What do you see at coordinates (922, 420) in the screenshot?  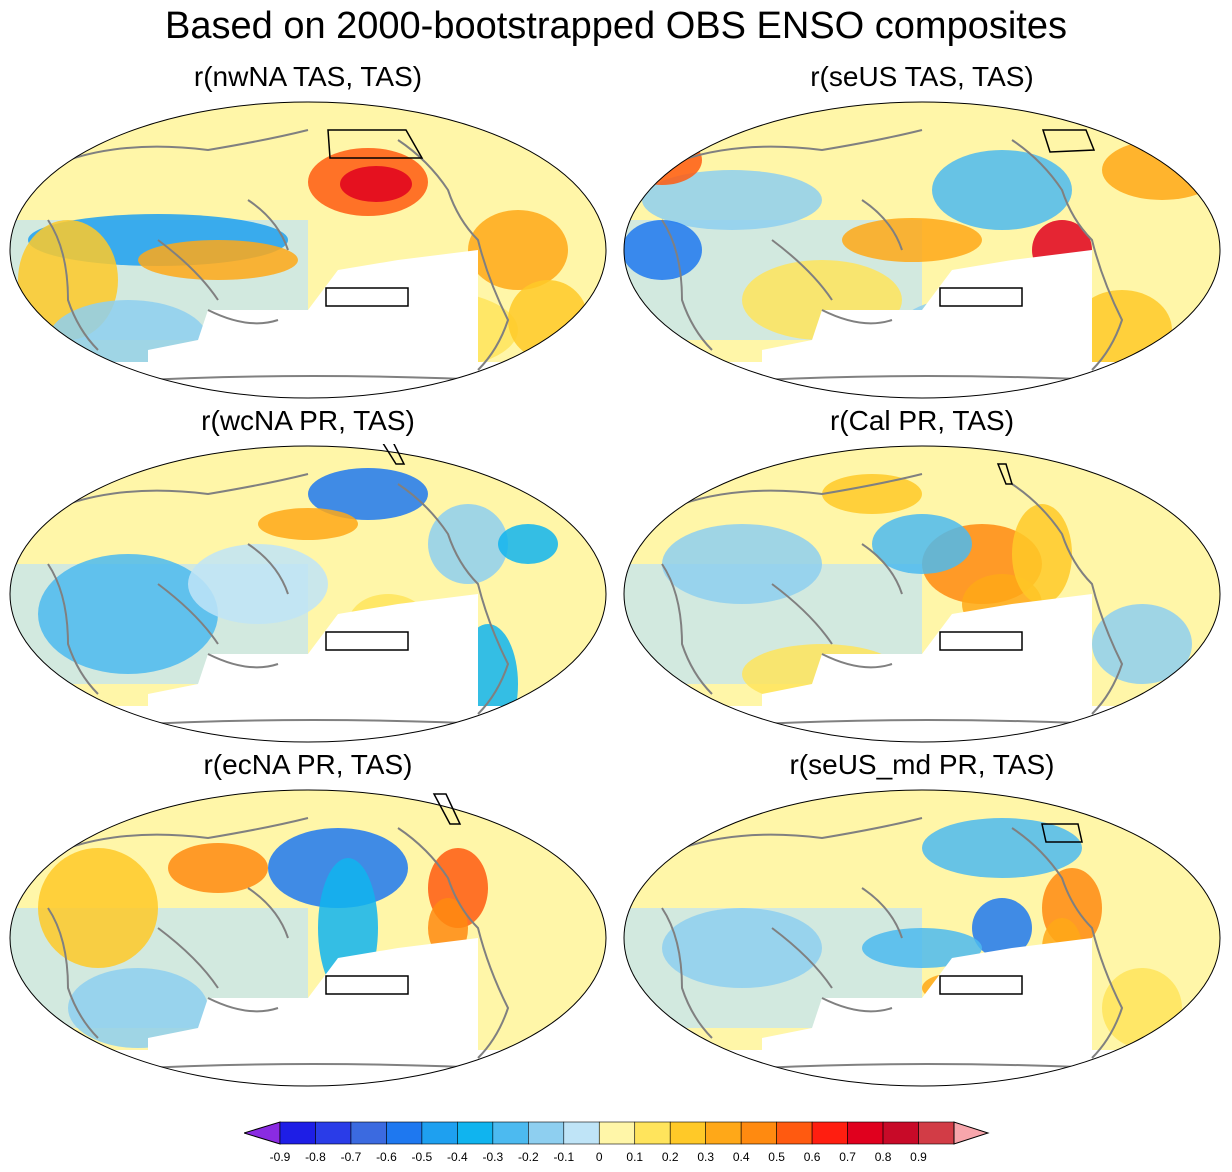 I see `panel-title: r(Cal PR, TAS)` at bounding box center [922, 420].